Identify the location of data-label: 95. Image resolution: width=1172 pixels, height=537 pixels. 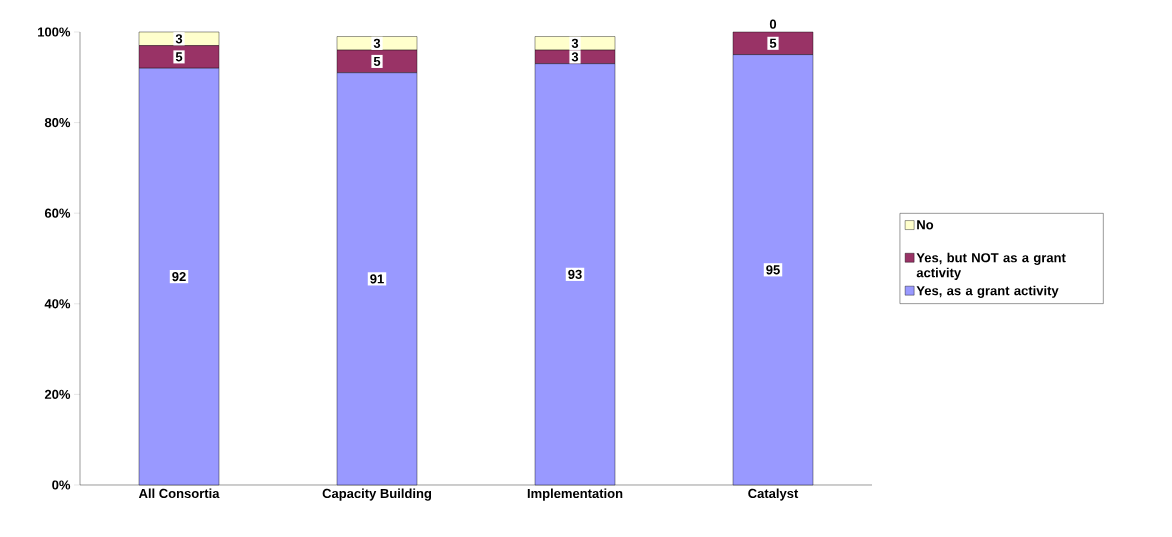
(773, 270).